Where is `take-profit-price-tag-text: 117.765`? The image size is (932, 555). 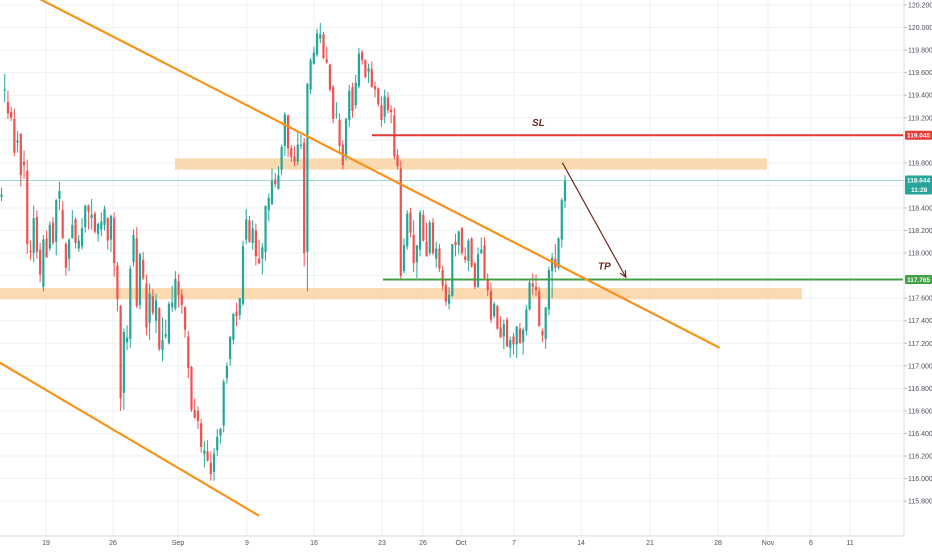
take-profit-price-tag-text: 117.765 is located at coordinates (919, 280).